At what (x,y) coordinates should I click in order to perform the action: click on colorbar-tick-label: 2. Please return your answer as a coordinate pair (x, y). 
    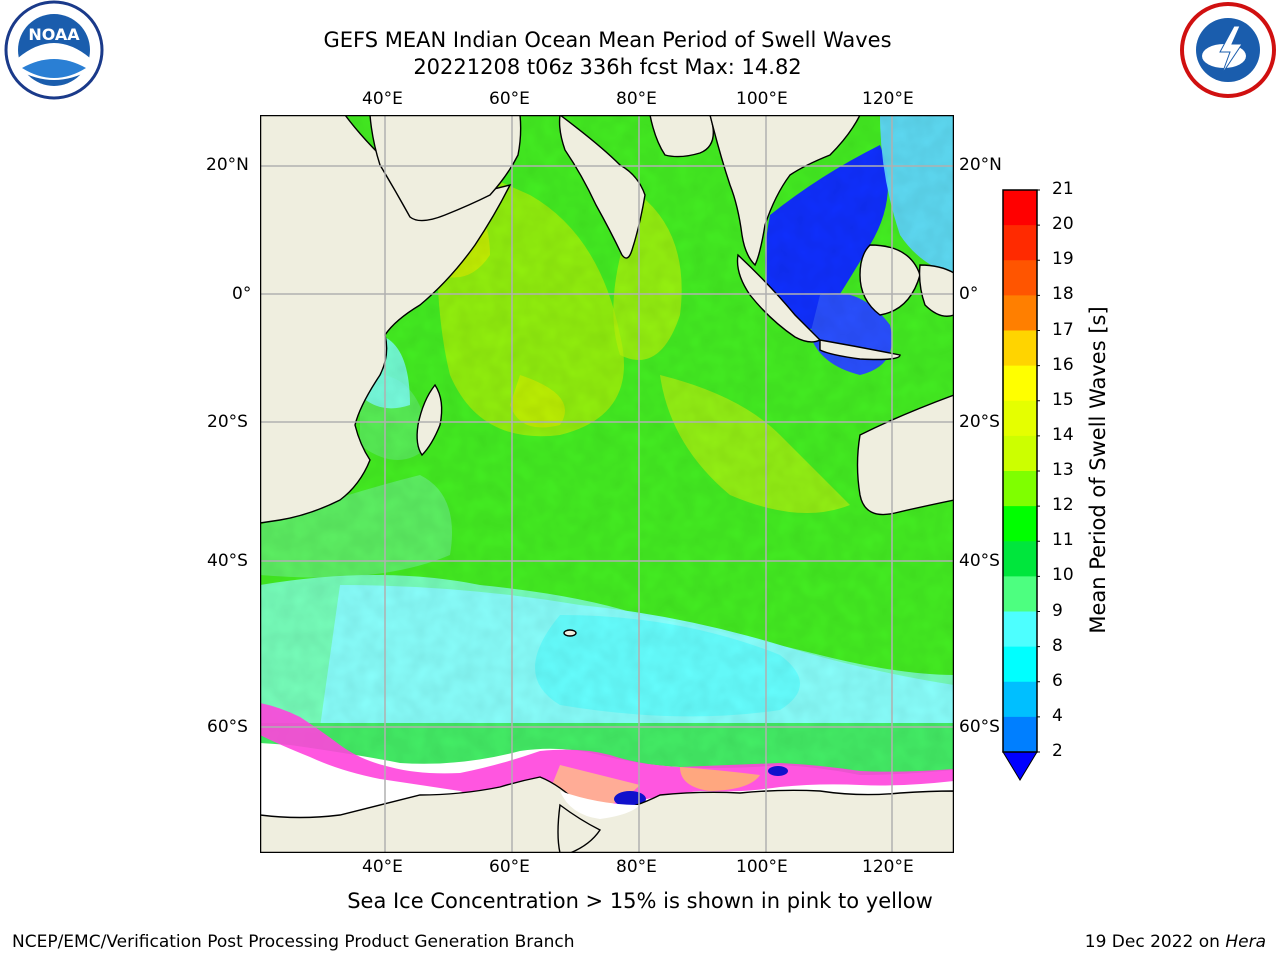
    Looking at the image, I should click on (1057, 751).